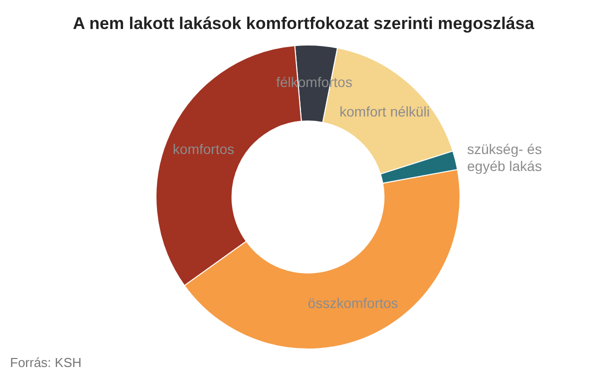 This screenshot has height=380, width=607. Describe the element at coordinates (385, 111) in the screenshot. I see `slice-label: komfort nélküli` at that location.